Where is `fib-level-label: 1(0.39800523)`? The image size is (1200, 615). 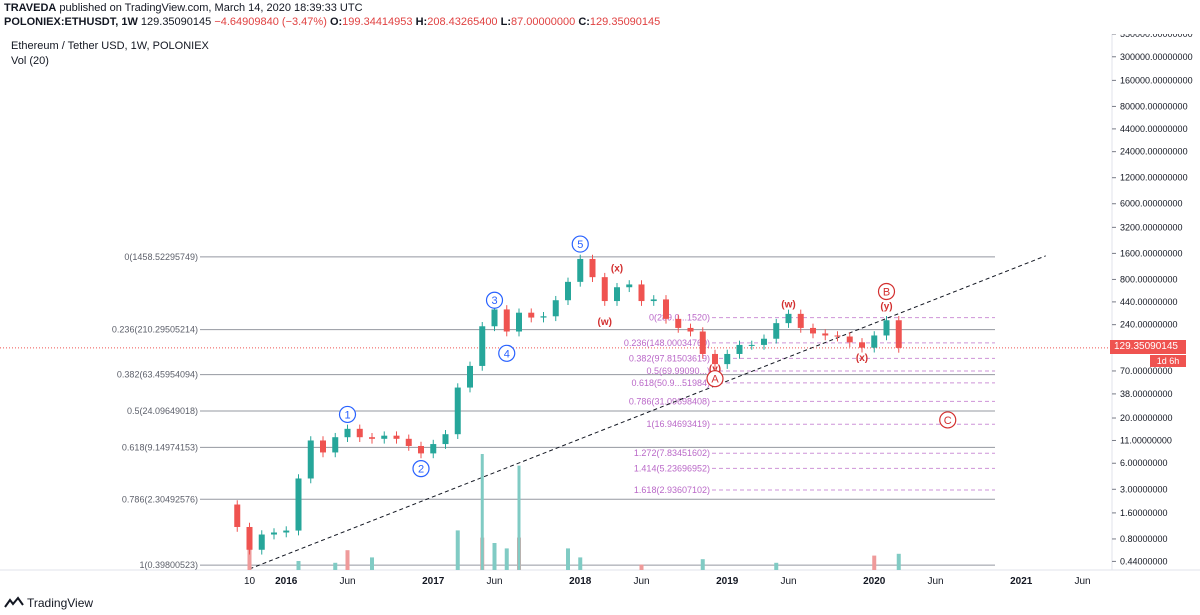
fib-level-label: 1(0.39800523) is located at coordinates (168, 565).